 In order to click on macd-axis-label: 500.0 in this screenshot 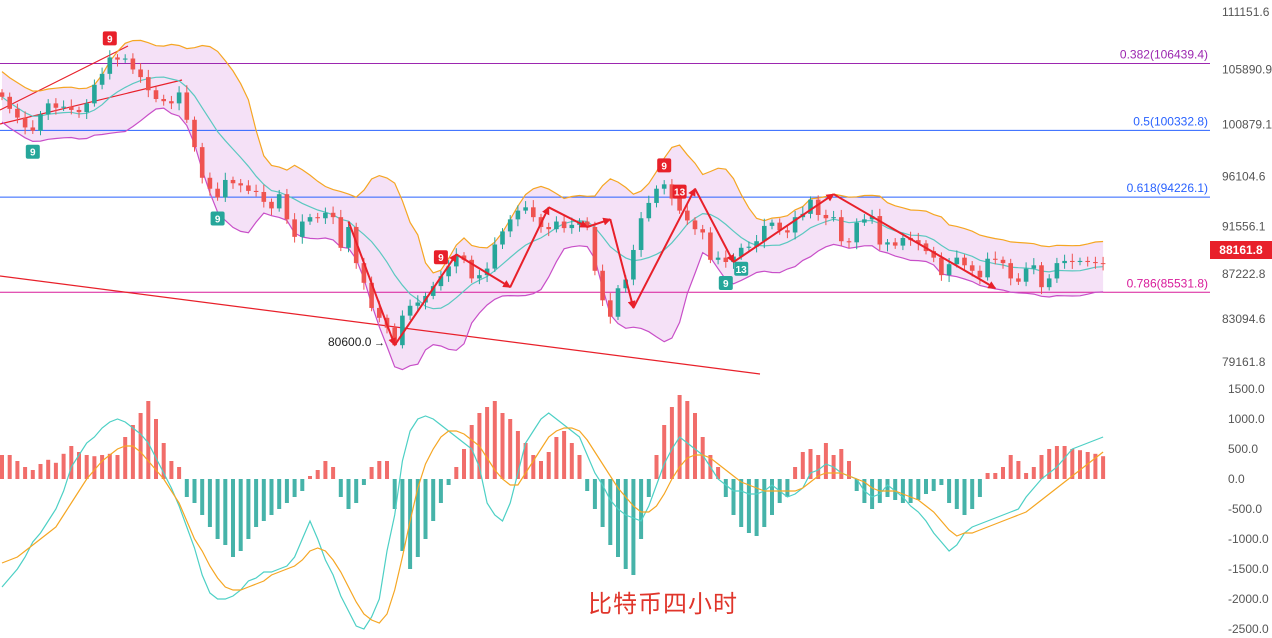, I will do `click(1243, 449)`.